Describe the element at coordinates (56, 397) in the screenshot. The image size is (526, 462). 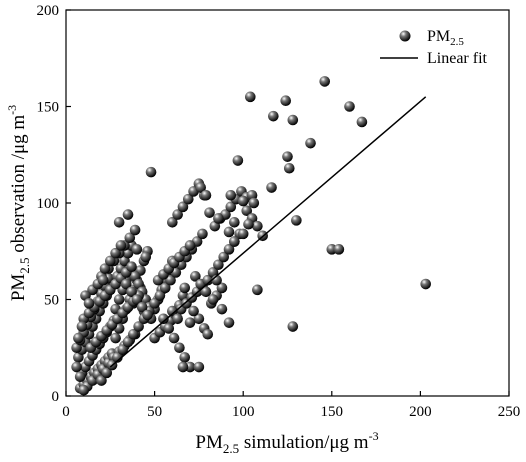
I see `y-tick-label: 0` at that location.